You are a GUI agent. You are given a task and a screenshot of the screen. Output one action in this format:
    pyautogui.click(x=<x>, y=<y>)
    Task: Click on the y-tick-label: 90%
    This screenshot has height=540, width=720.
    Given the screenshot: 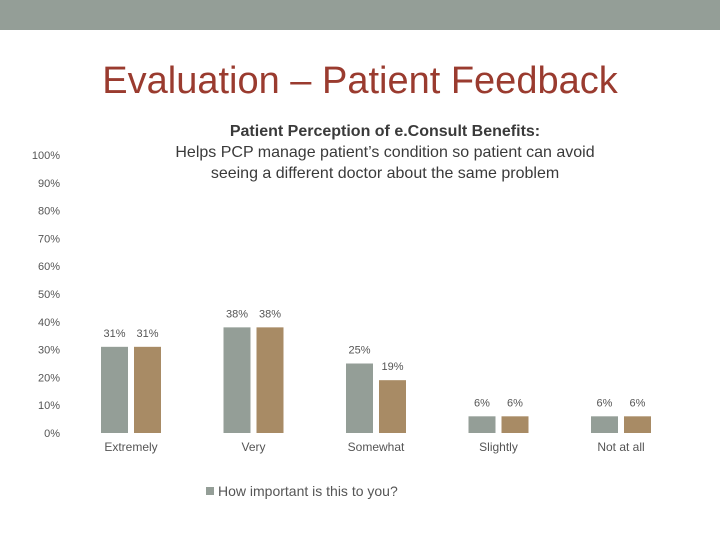 What is the action you would take?
    pyautogui.click(x=49, y=184)
    